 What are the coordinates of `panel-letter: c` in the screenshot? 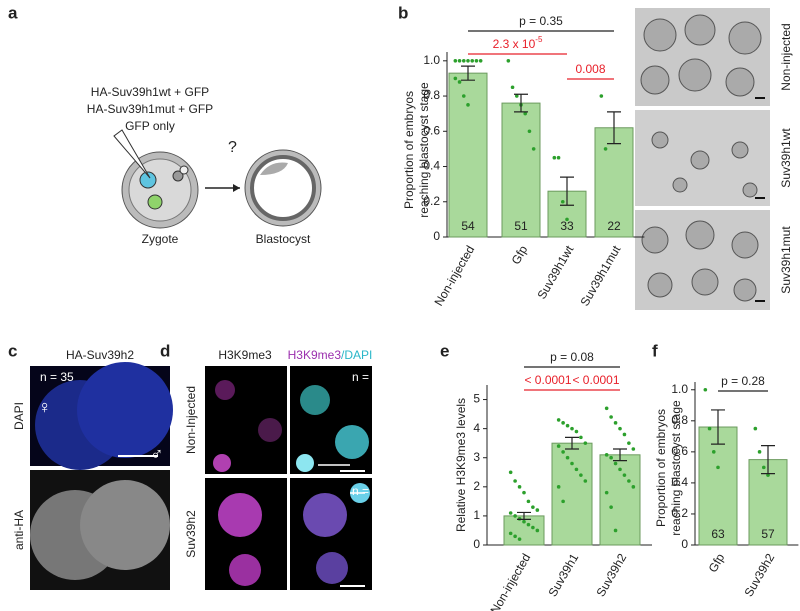 It's located at (12, 350).